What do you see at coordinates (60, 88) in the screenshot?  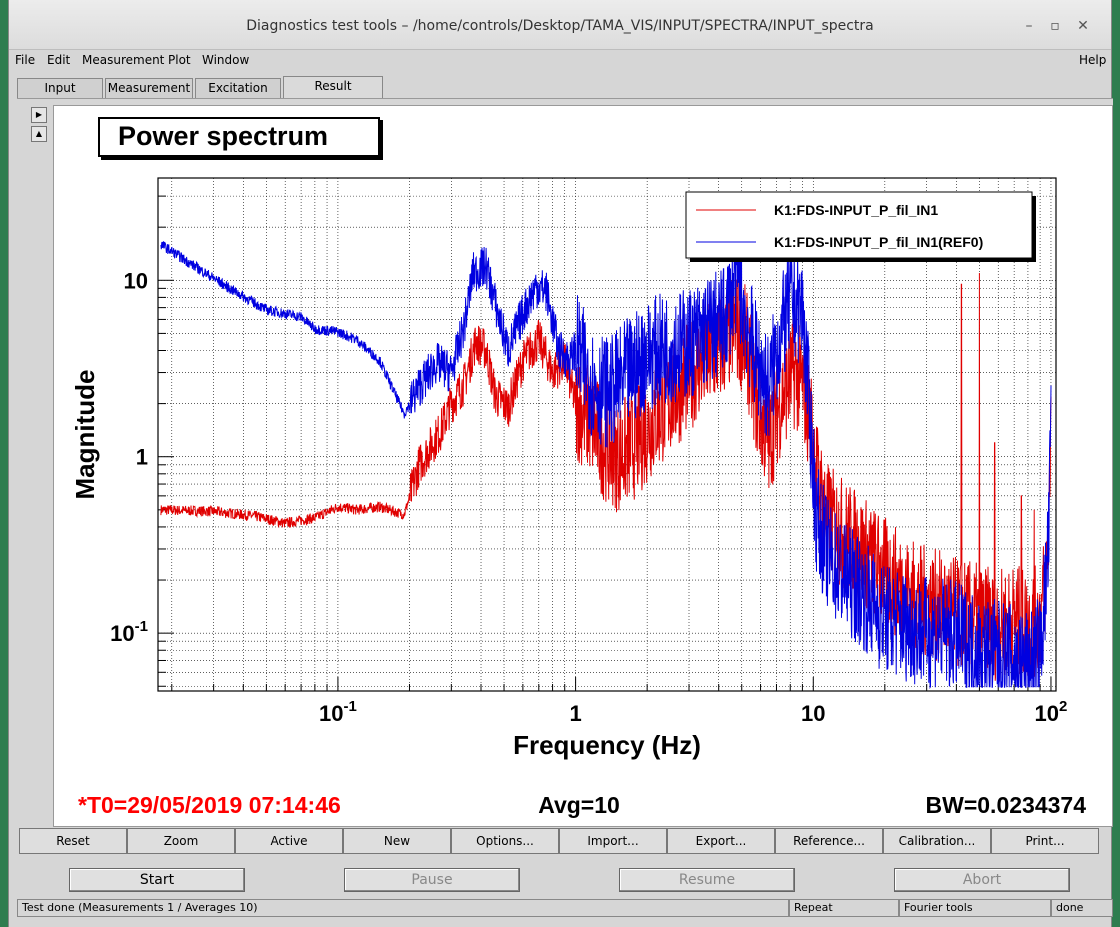 I see `tab-input: Input` at bounding box center [60, 88].